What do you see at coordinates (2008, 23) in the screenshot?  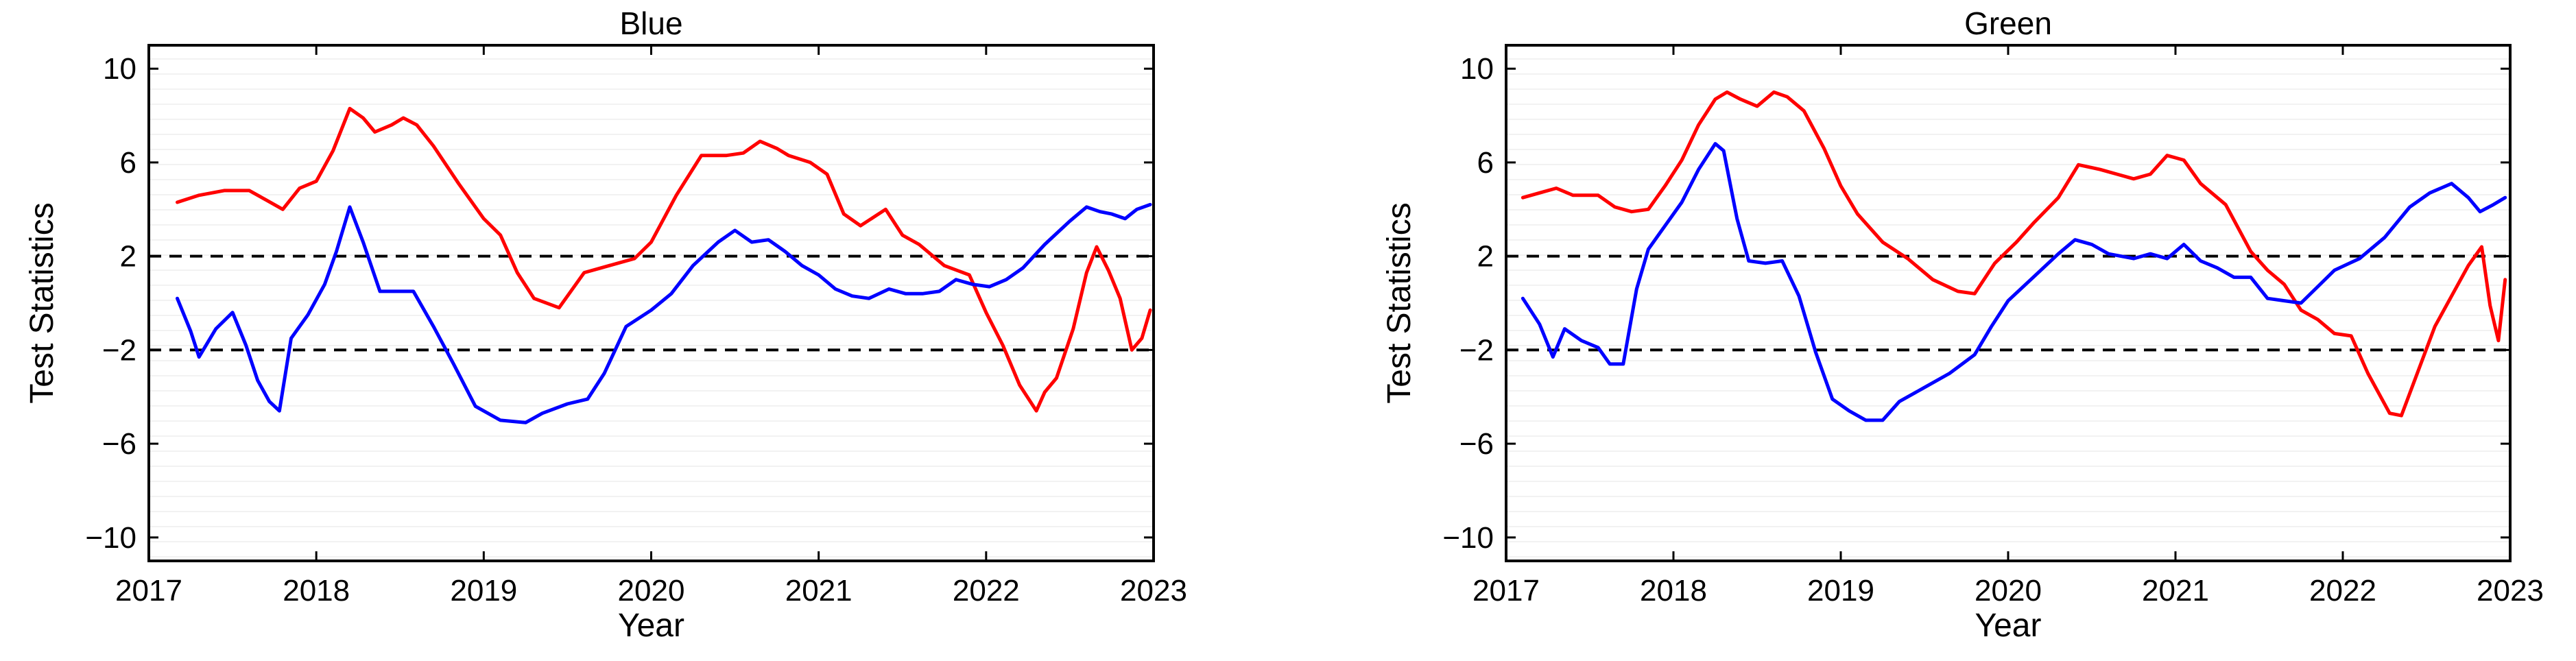 I see `chart-title: Green` at bounding box center [2008, 23].